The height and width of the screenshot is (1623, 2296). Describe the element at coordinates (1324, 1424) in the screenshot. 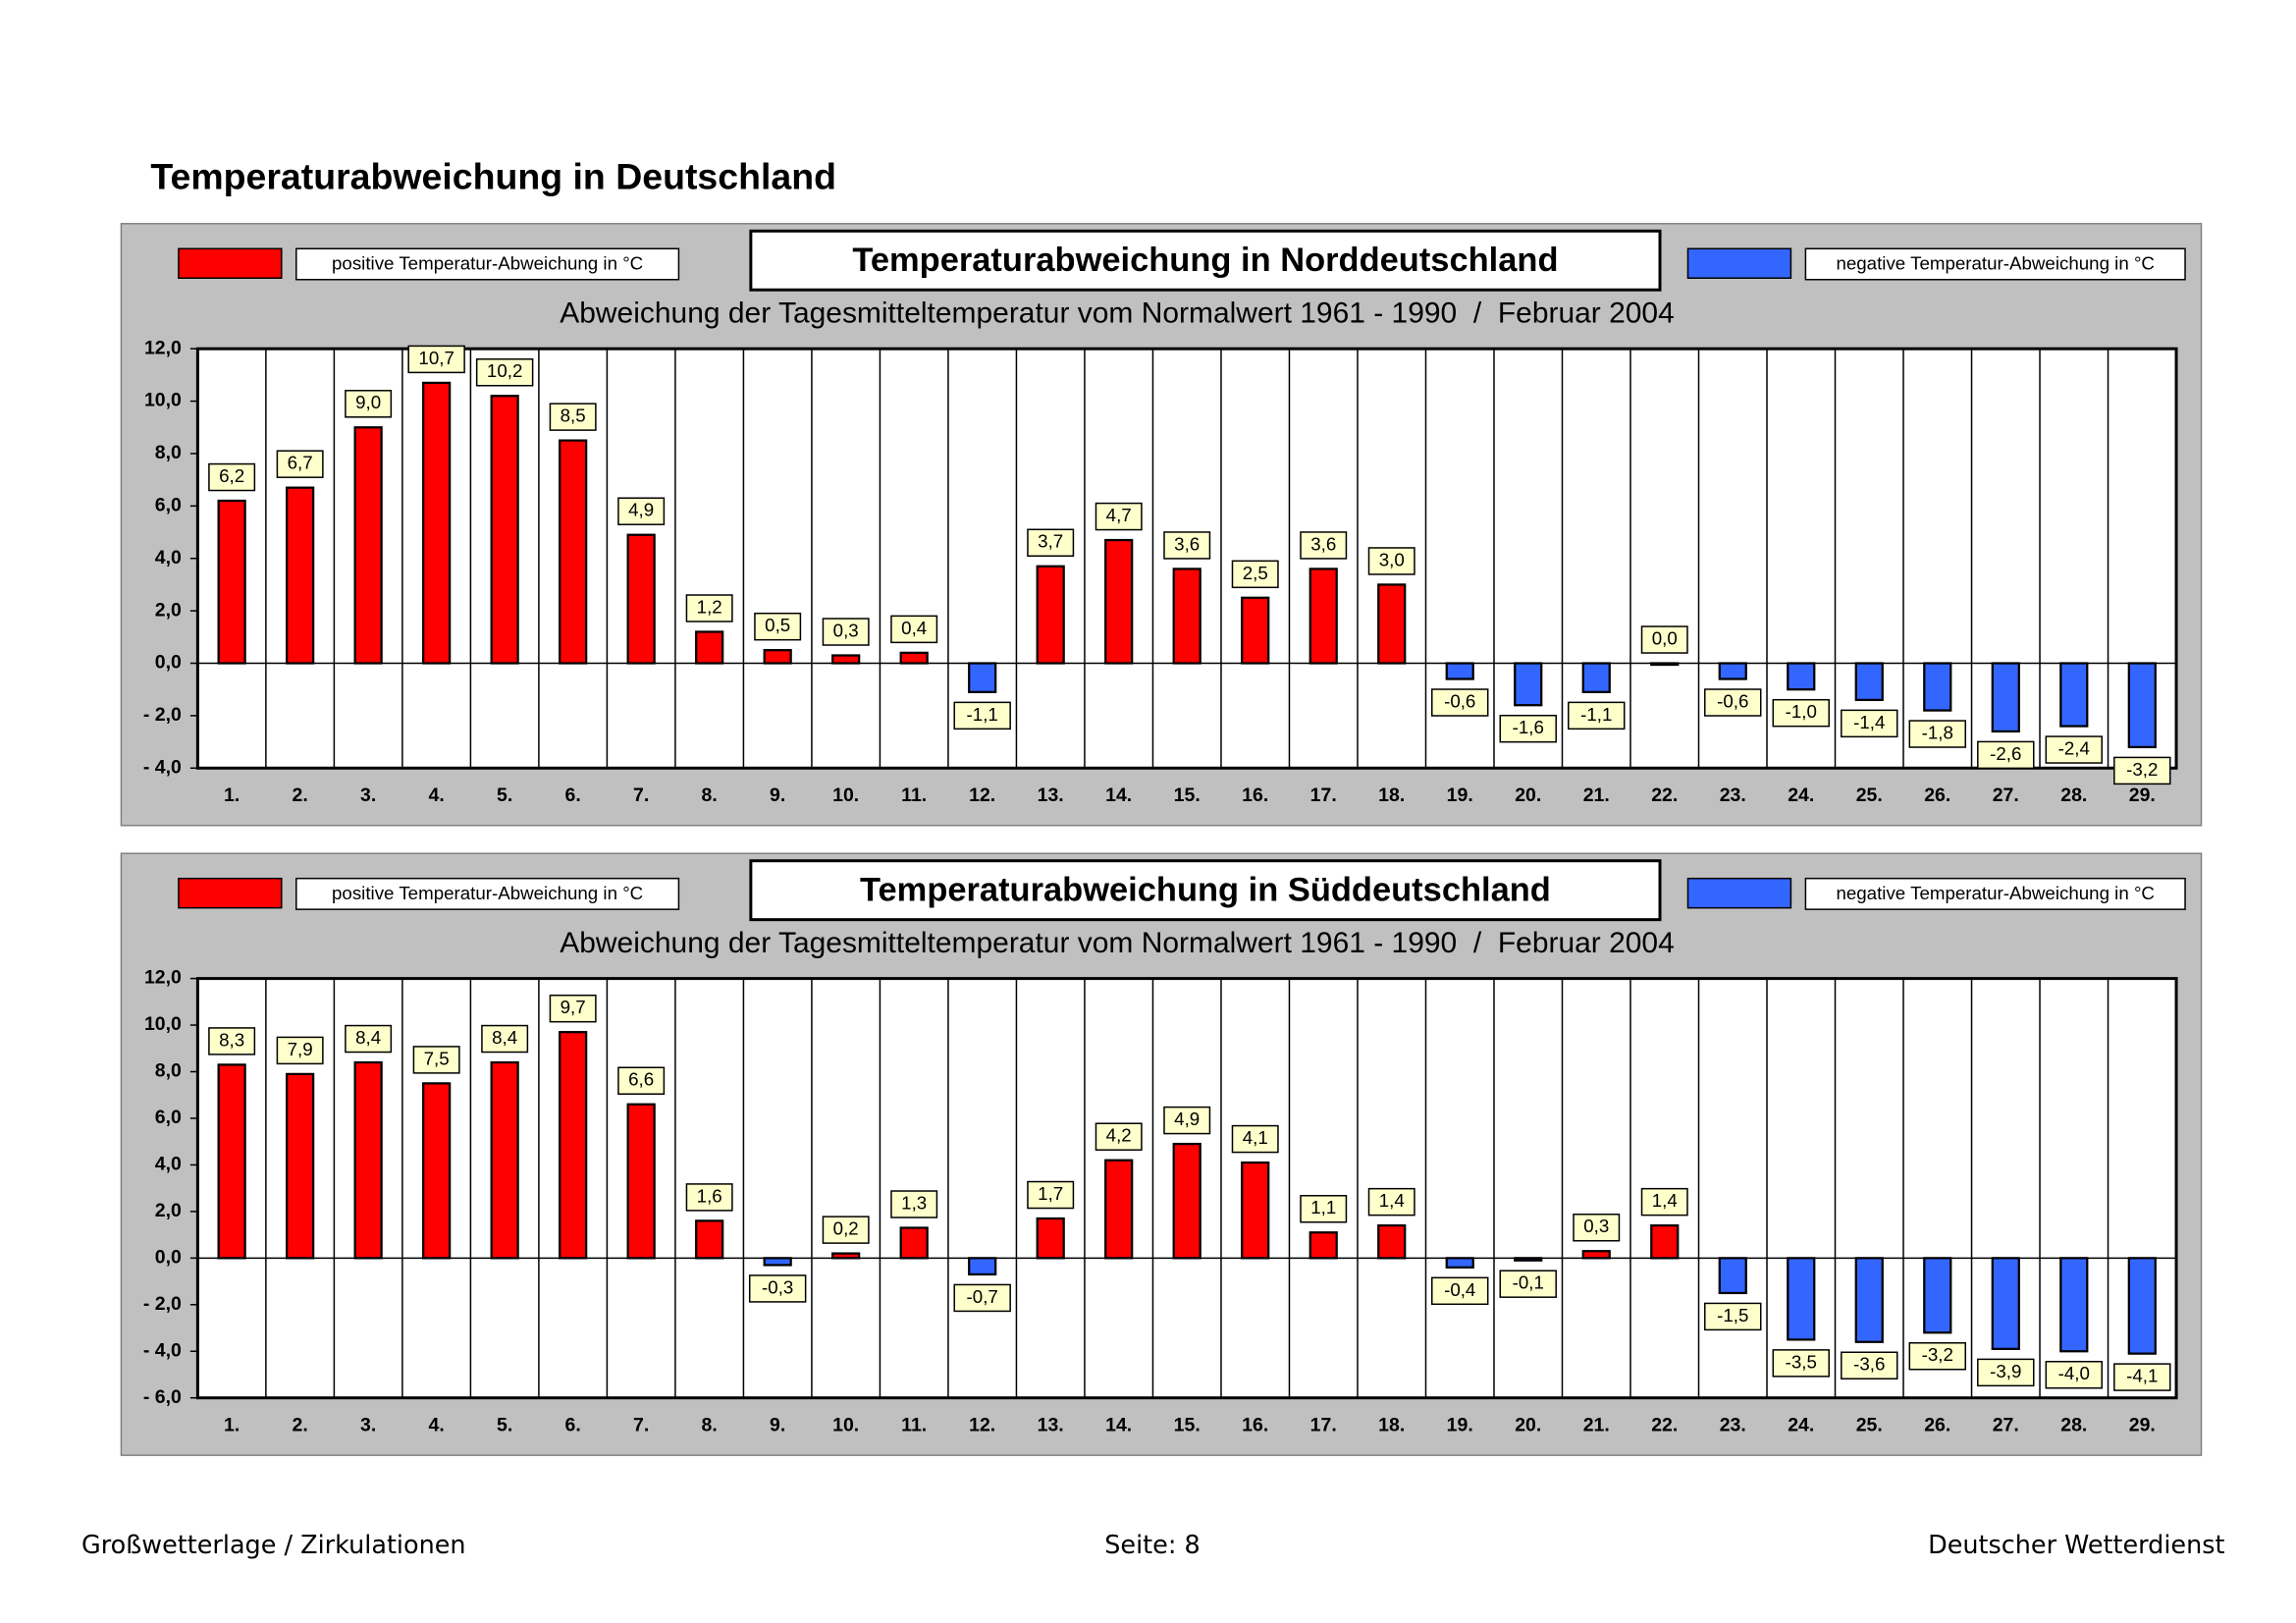

I see `x-tick-label: 17.` at that location.